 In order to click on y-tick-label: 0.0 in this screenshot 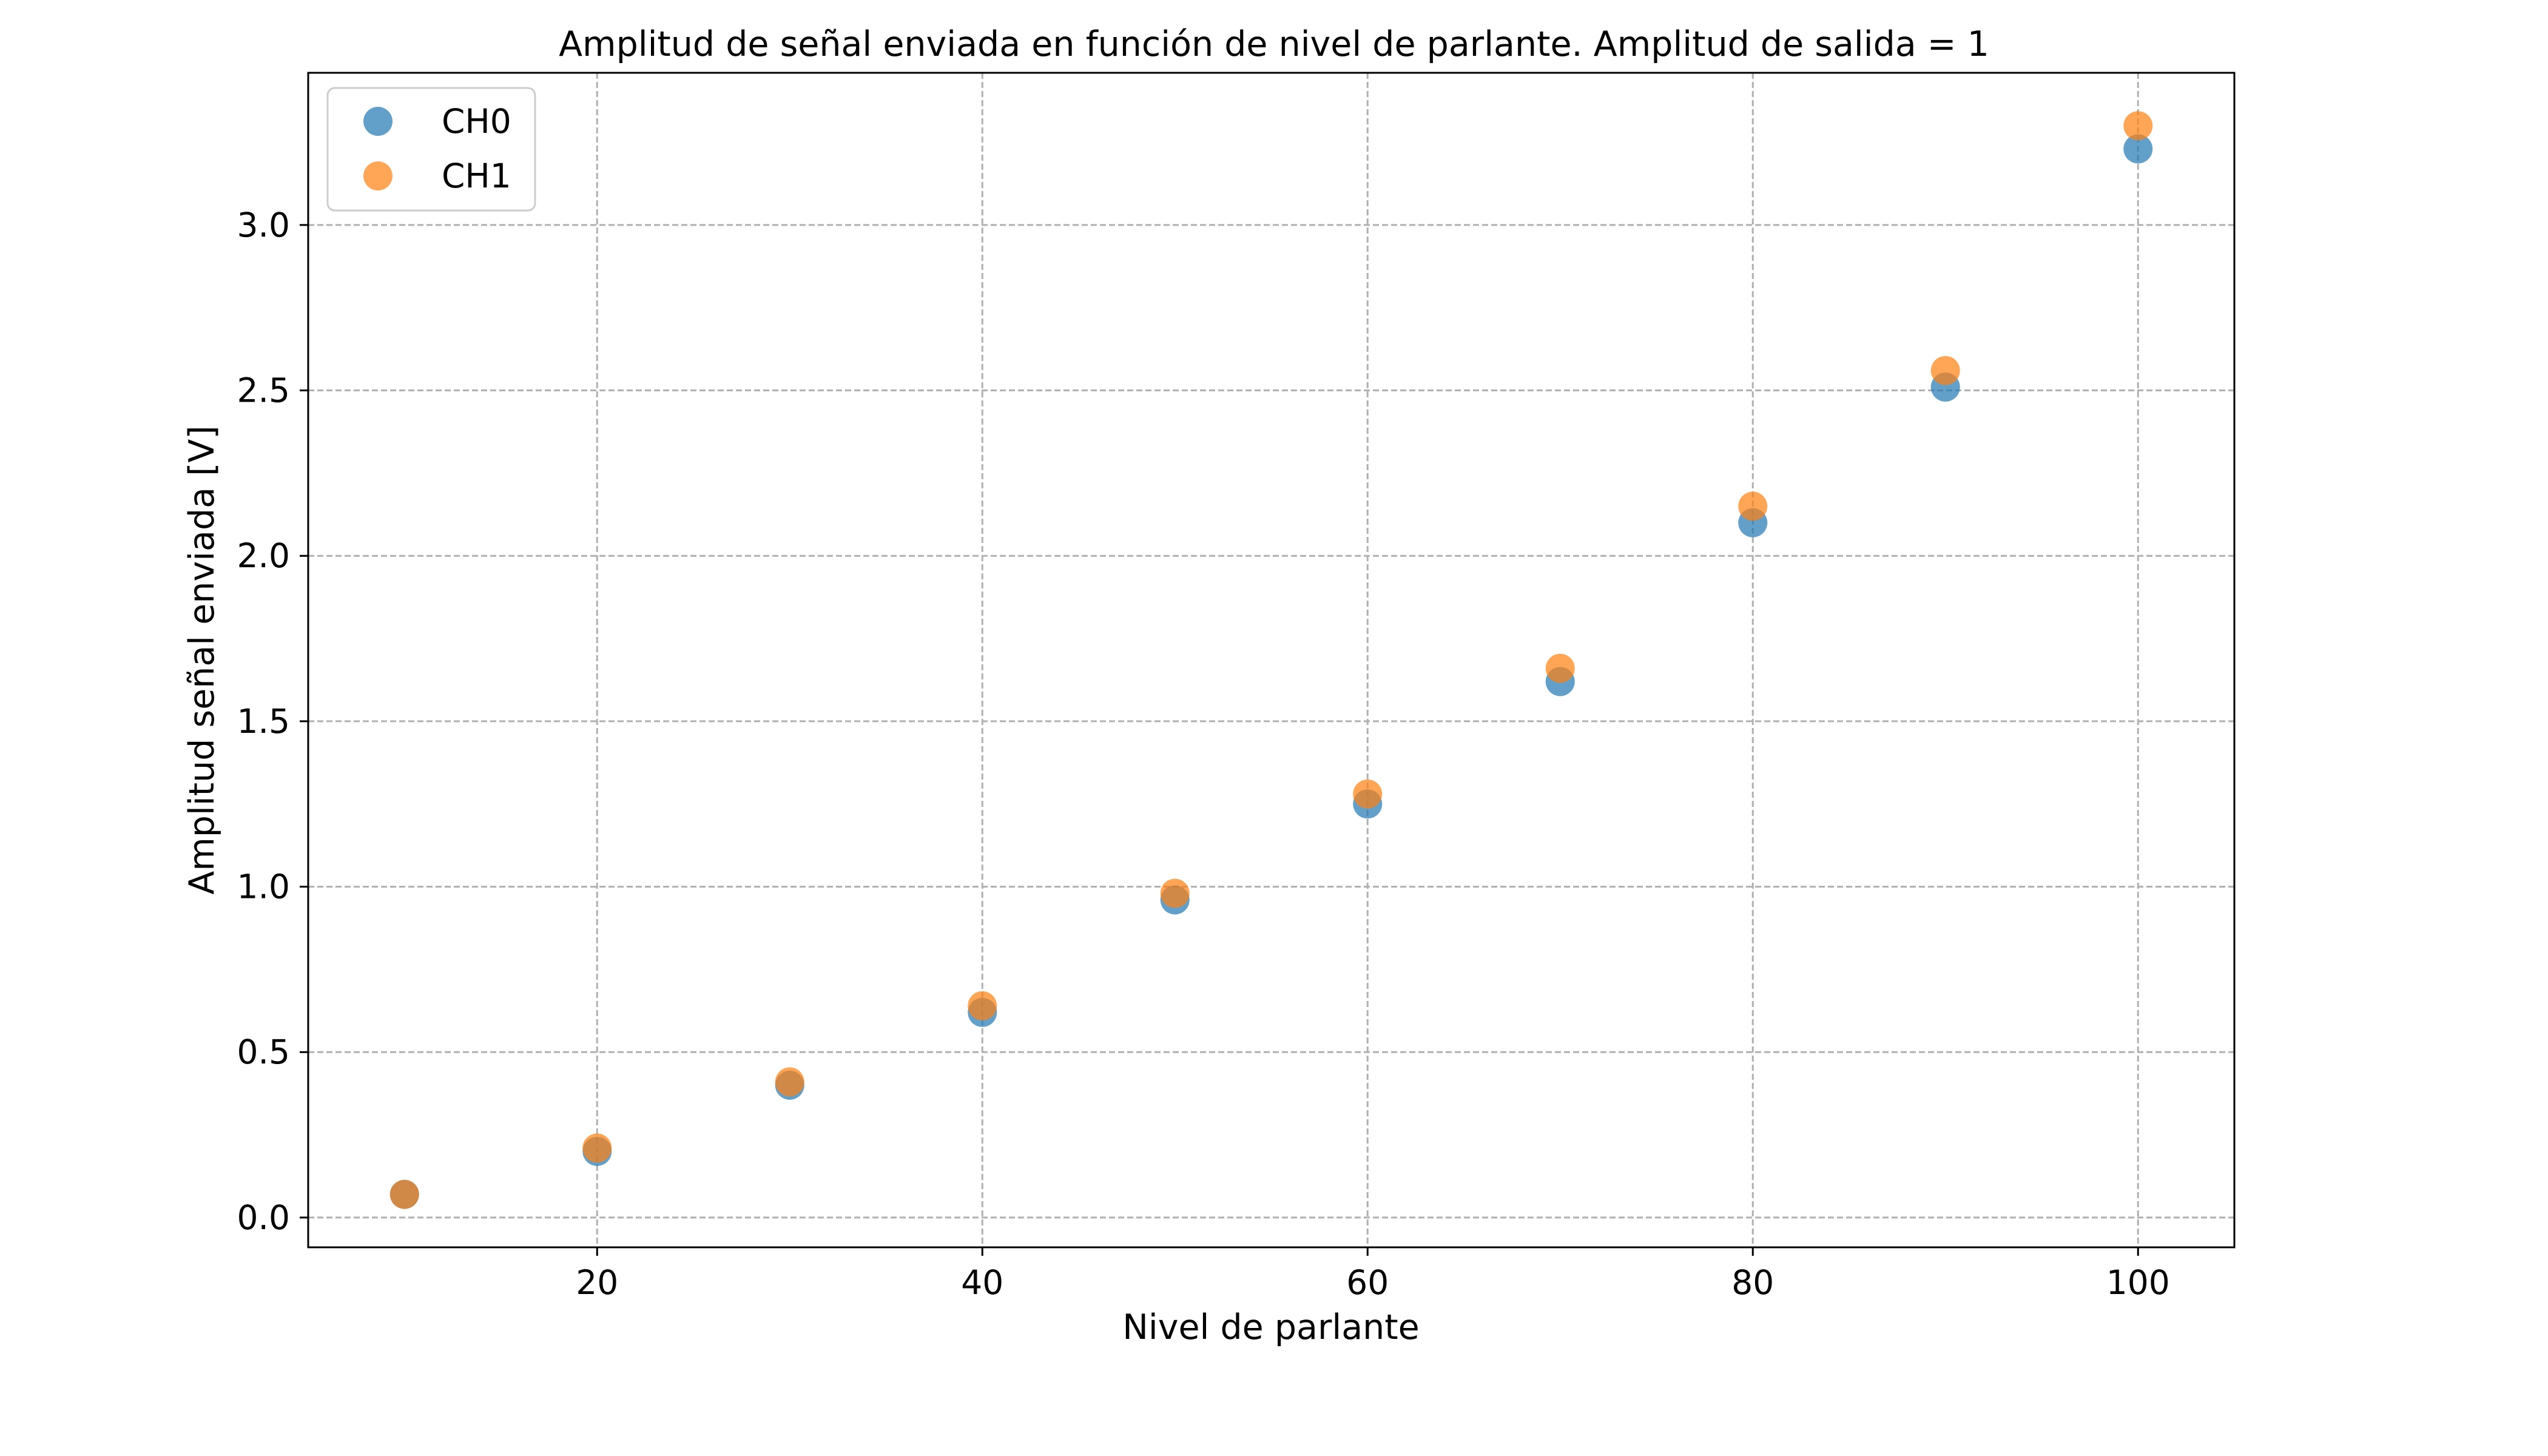, I will do `click(263, 1217)`.